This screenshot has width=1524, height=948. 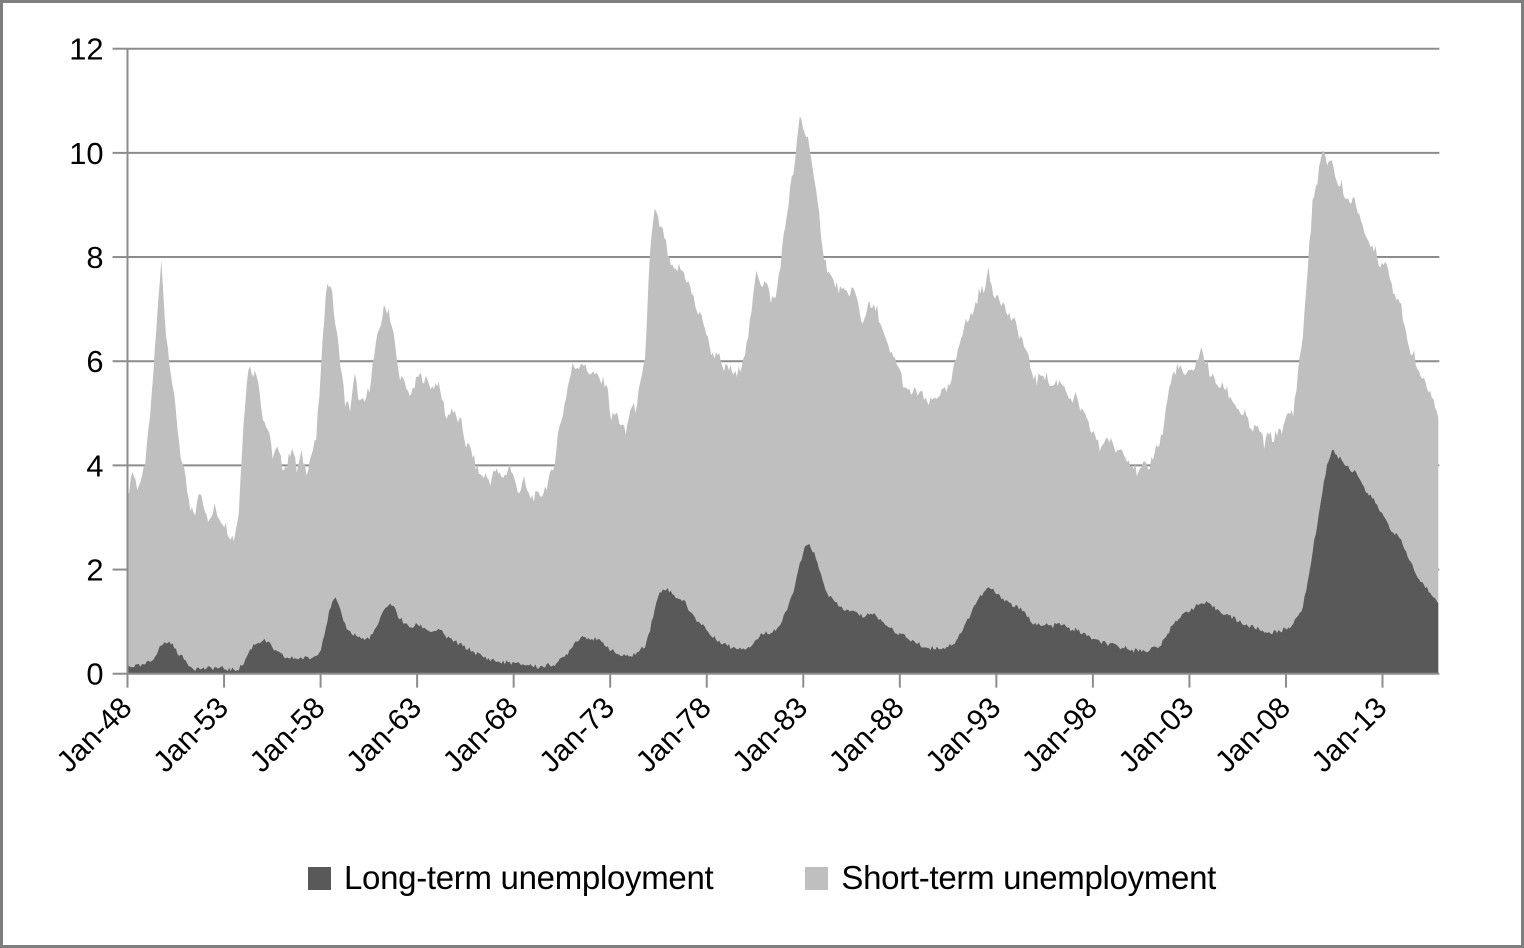 I want to click on legend-item-short-term: Short-term unemployment, so click(x=1010, y=878).